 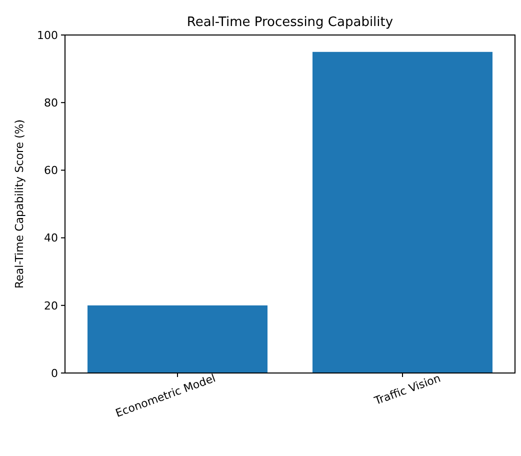 What do you see at coordinates (54, 373) in the screenshot?
I see `y-tick-label: 0` at bounding box center [54, 373].